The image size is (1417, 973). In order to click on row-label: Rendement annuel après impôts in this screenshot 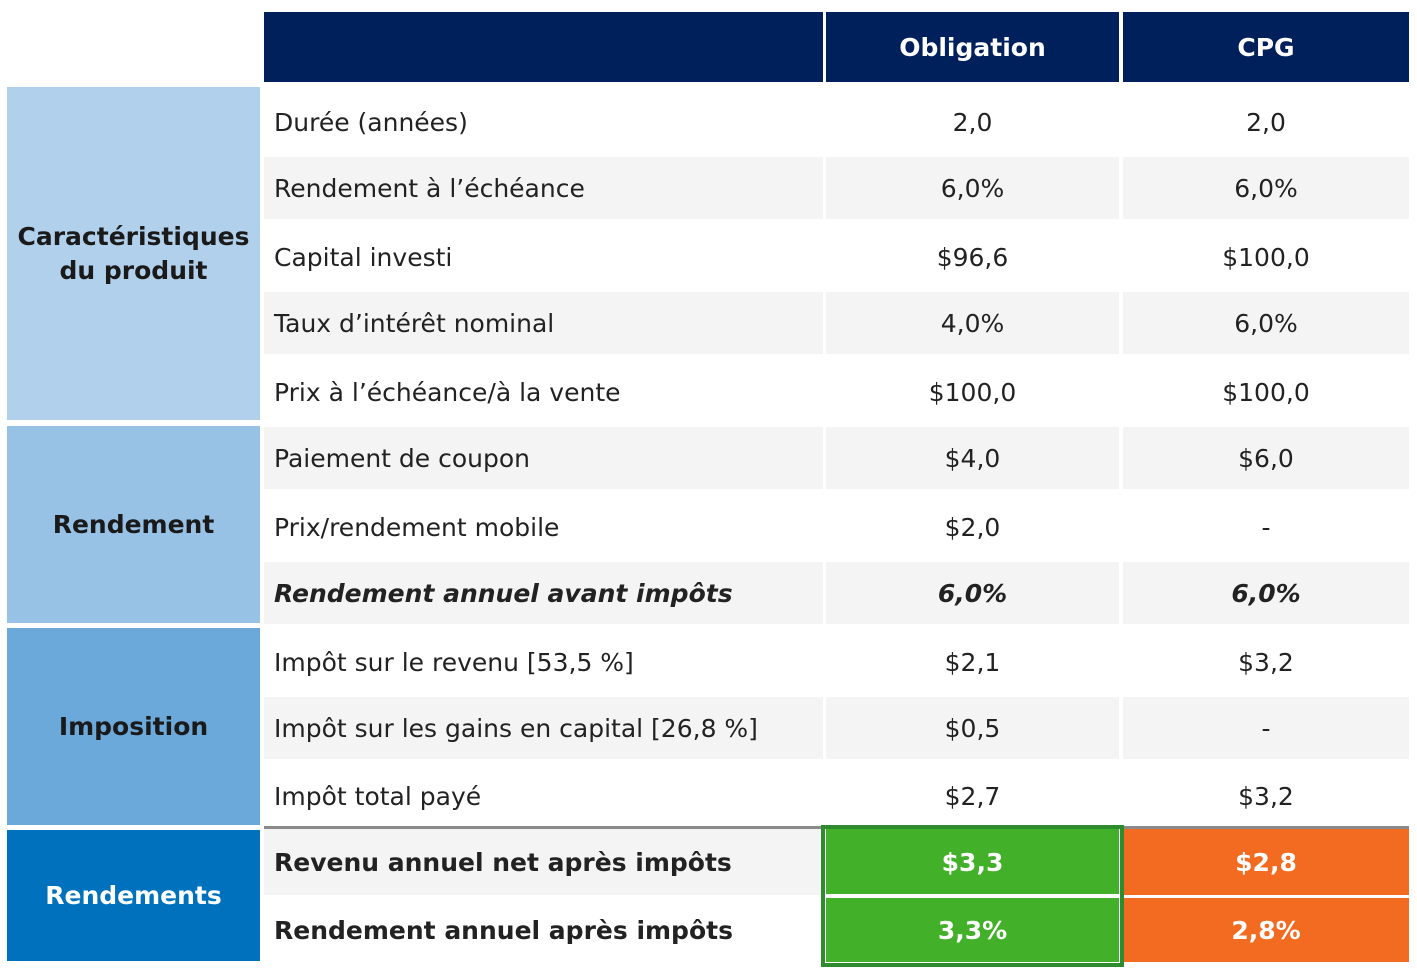, I will do `click(503, 930)`.